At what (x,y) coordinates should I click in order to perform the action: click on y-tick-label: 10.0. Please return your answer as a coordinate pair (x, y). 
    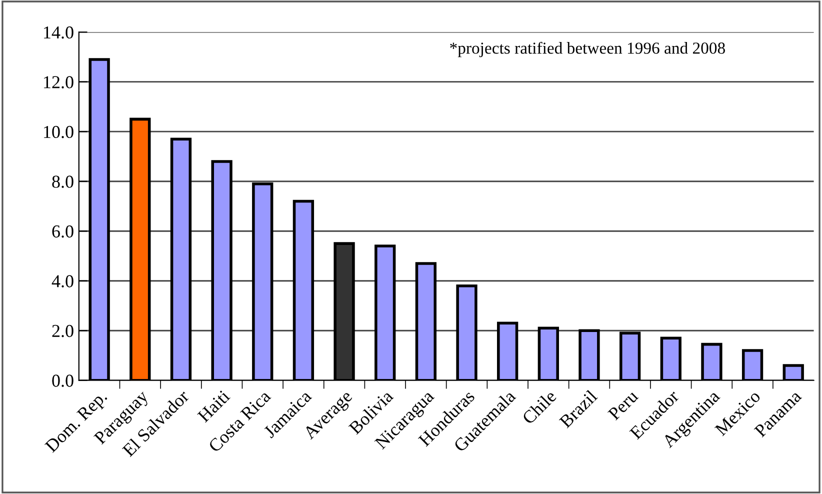
    Looking at the image, I should click on (59, 132).